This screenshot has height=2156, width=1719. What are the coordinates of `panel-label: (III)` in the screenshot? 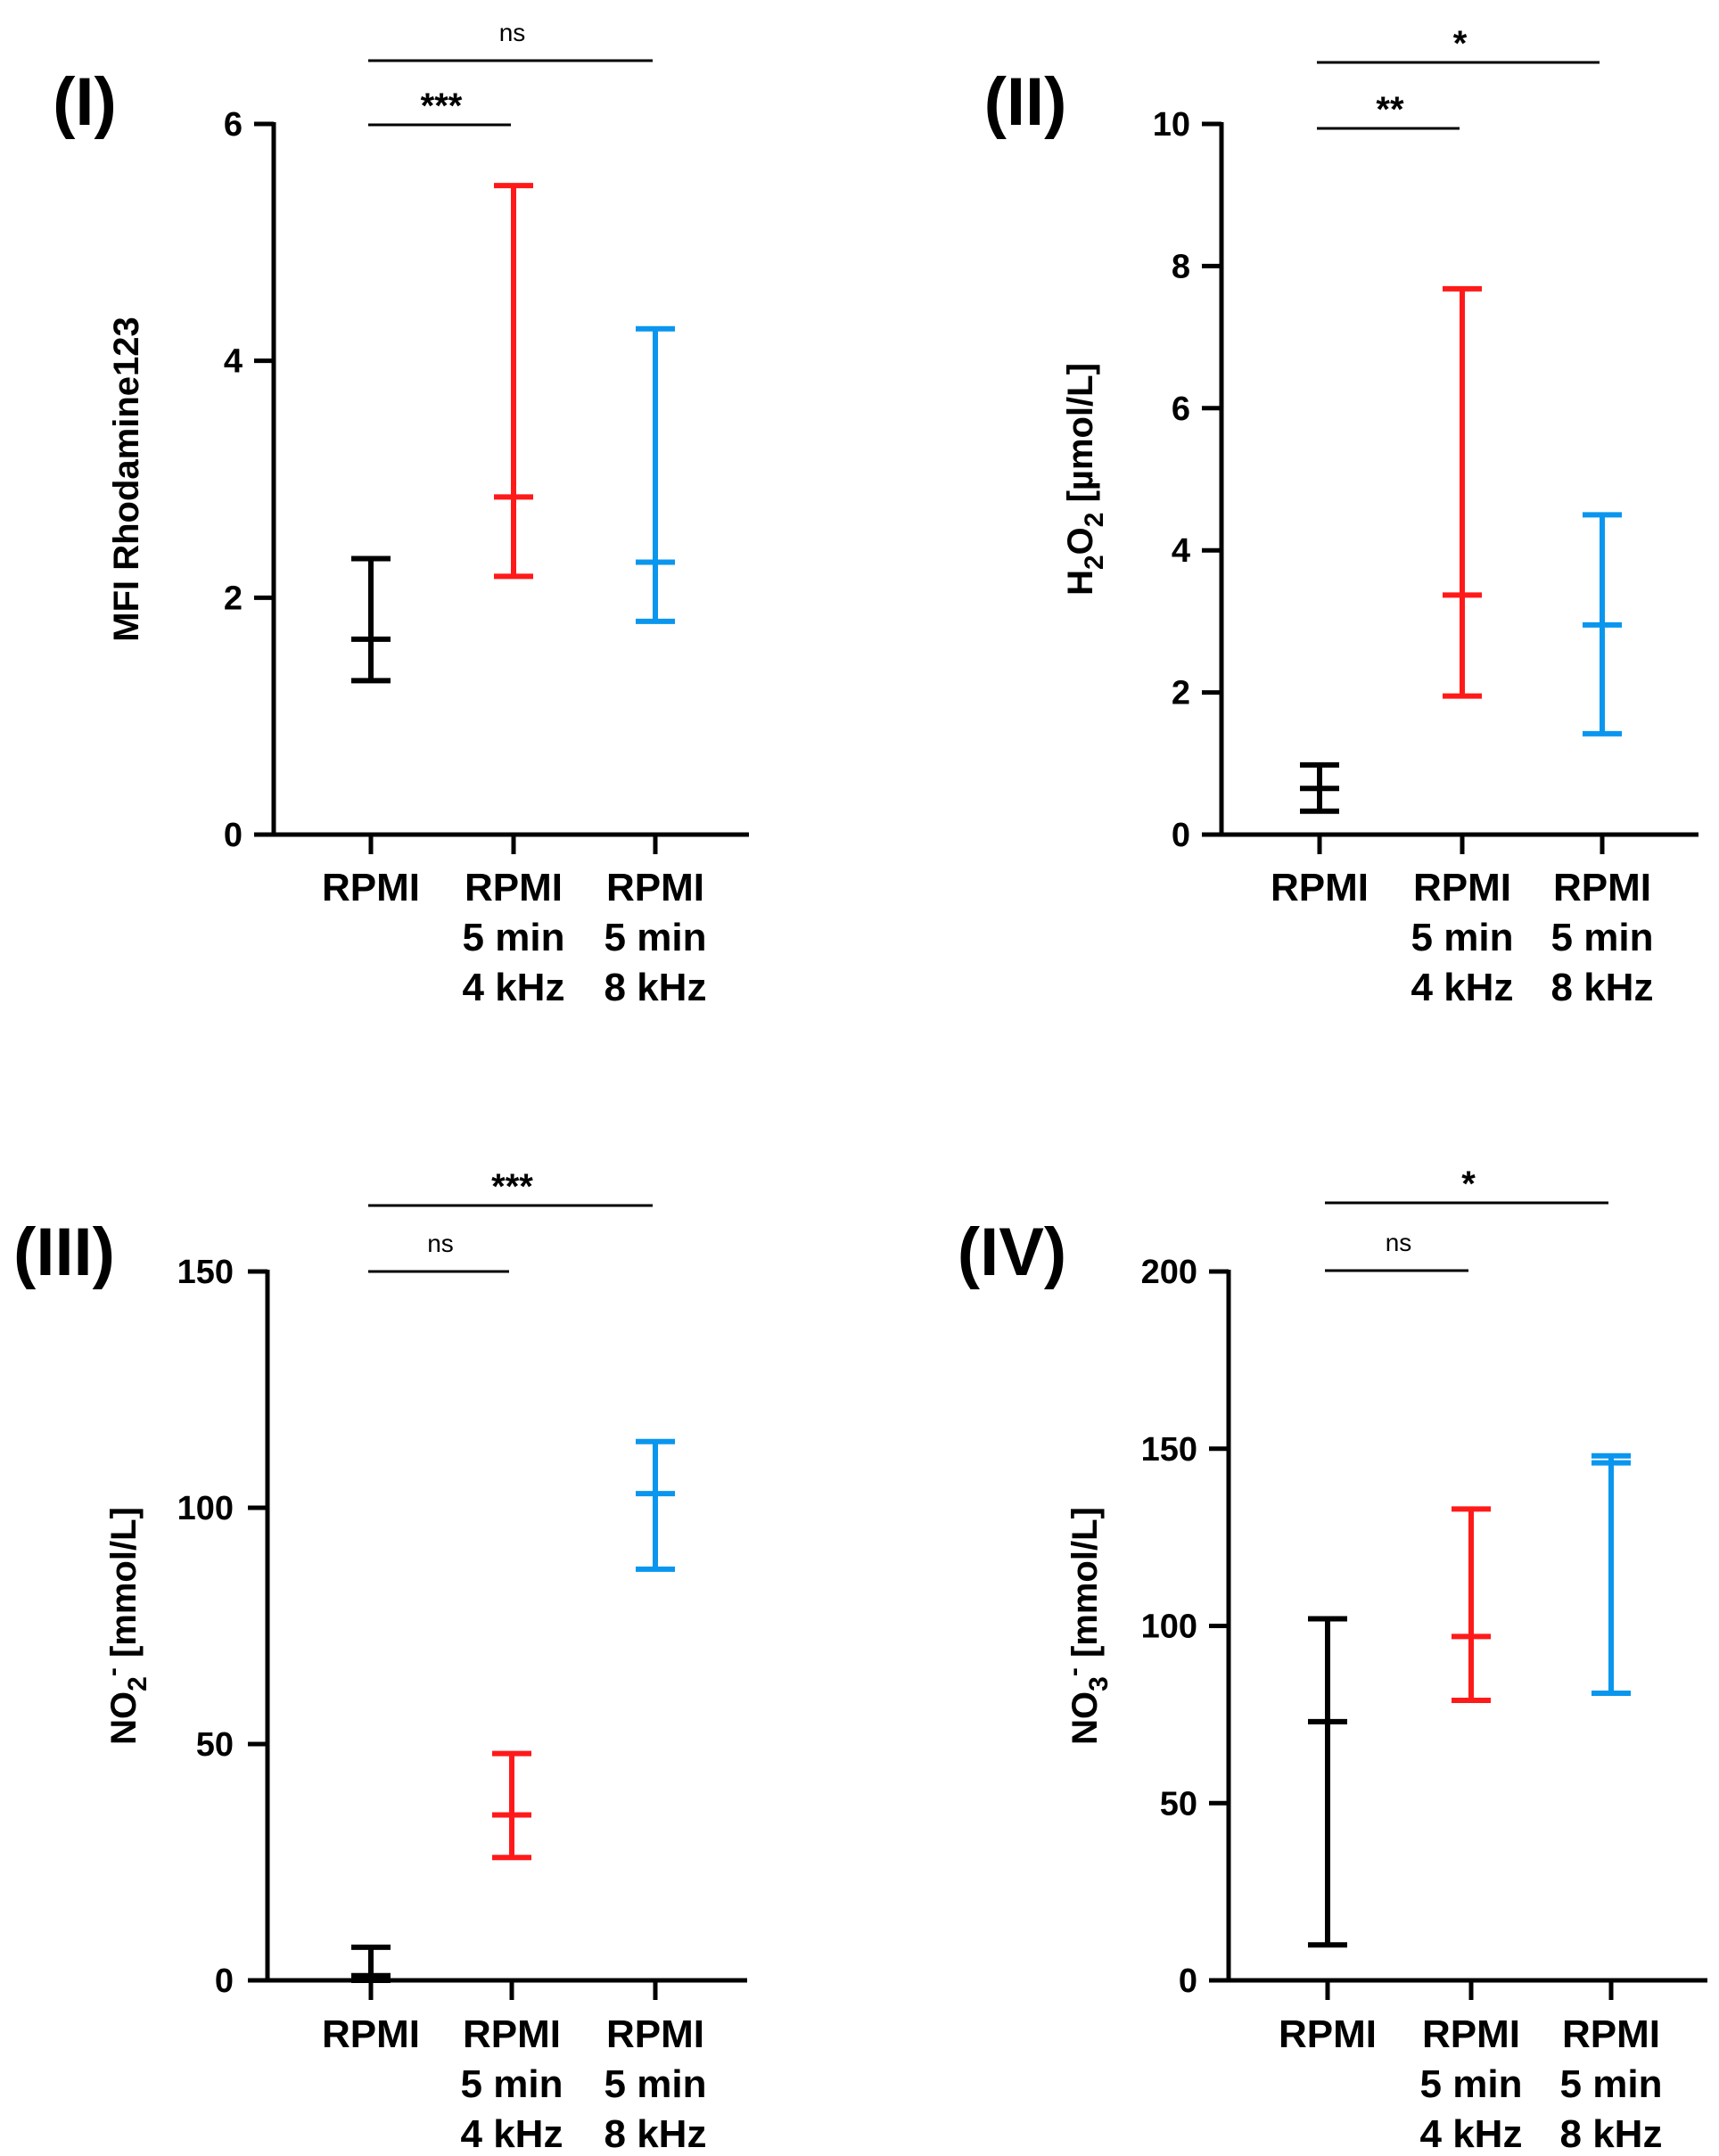 It's located at (64, 1252).